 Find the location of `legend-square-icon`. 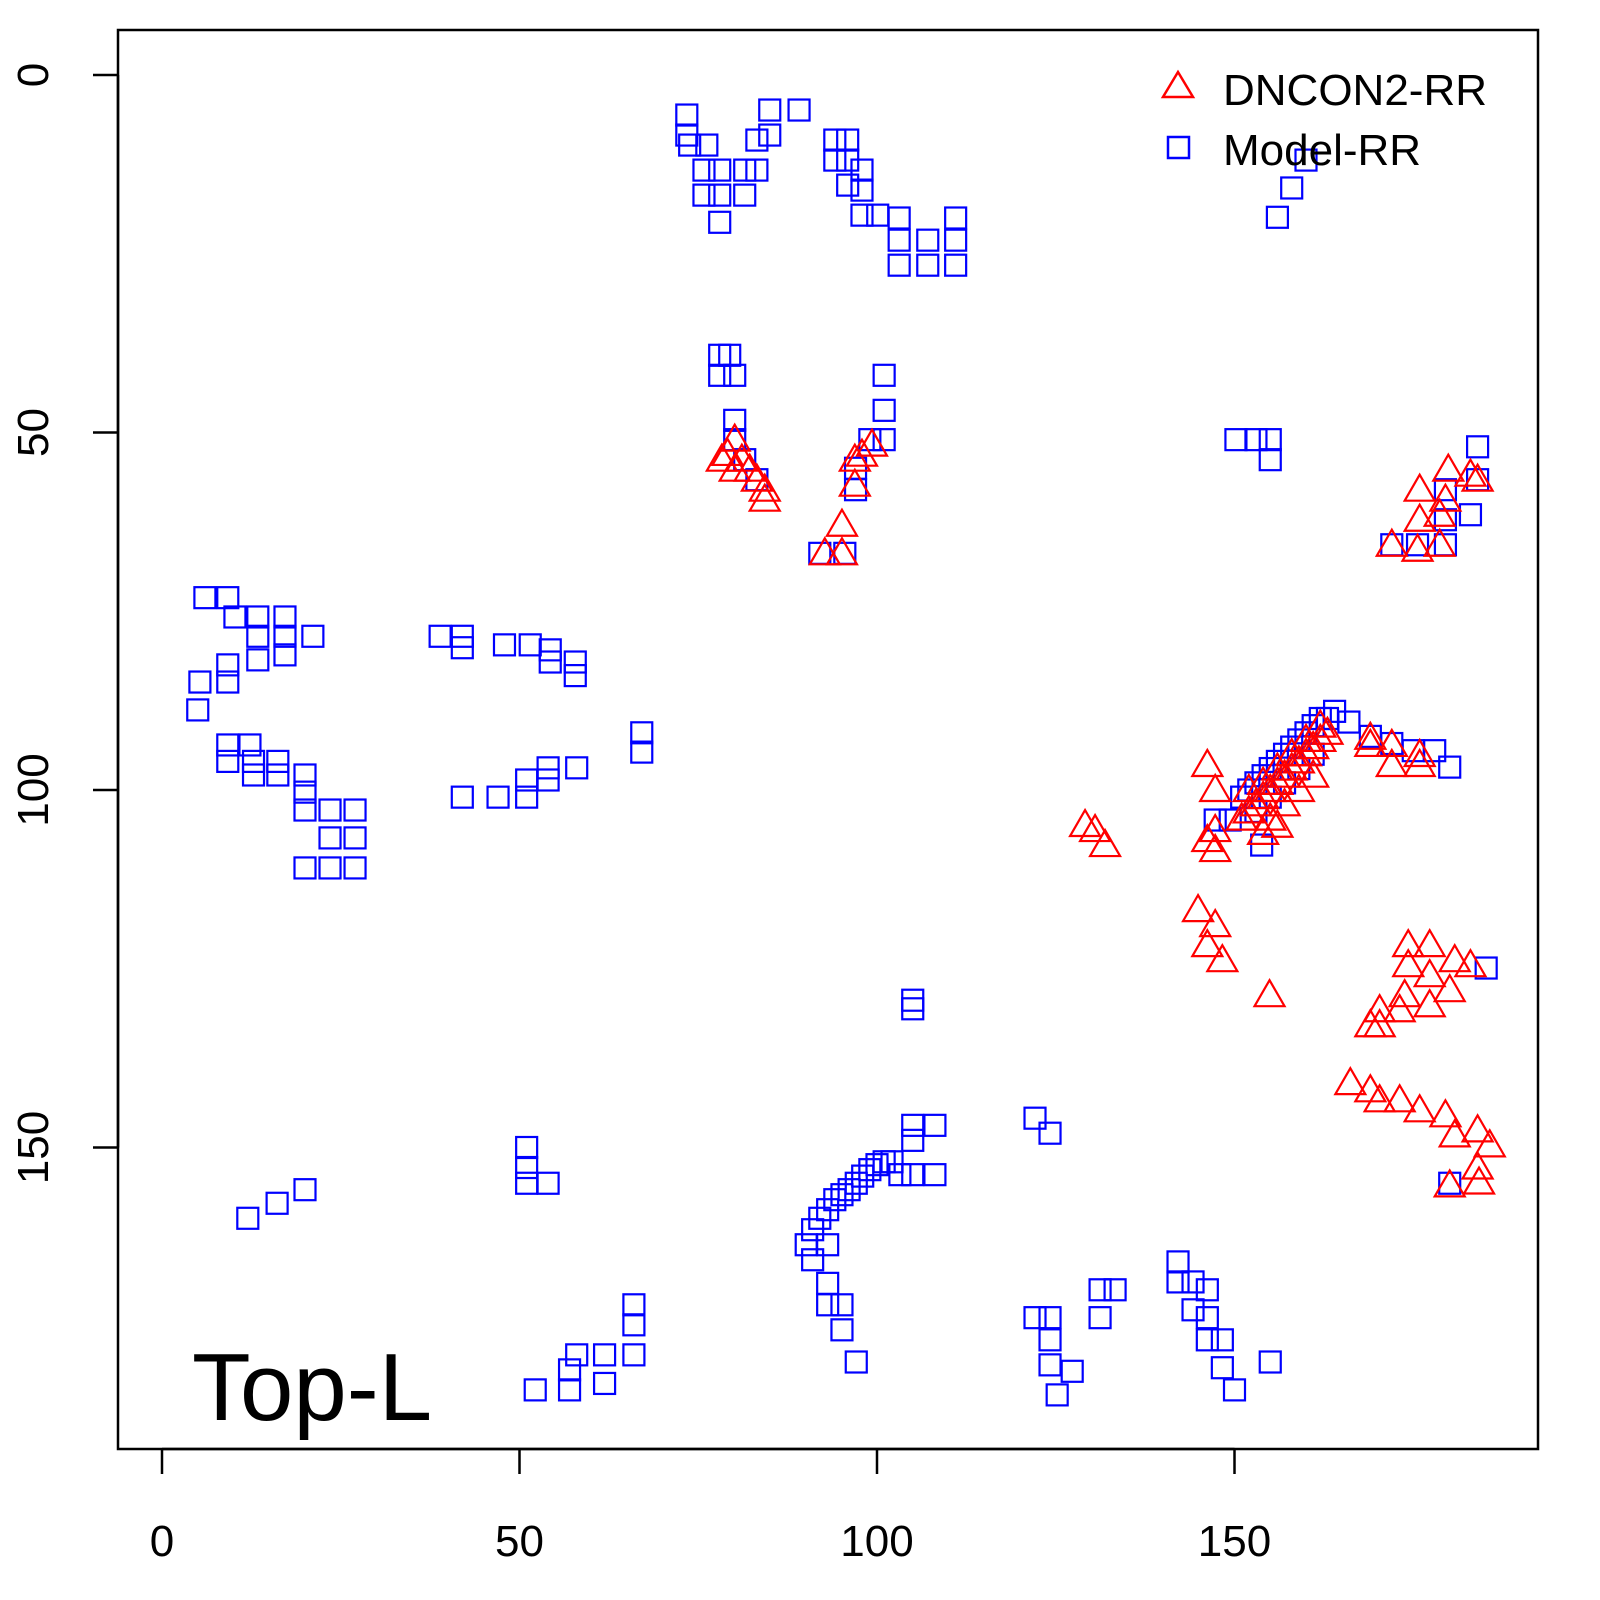

legend-square-icon is located at coordinates (1178, 147).